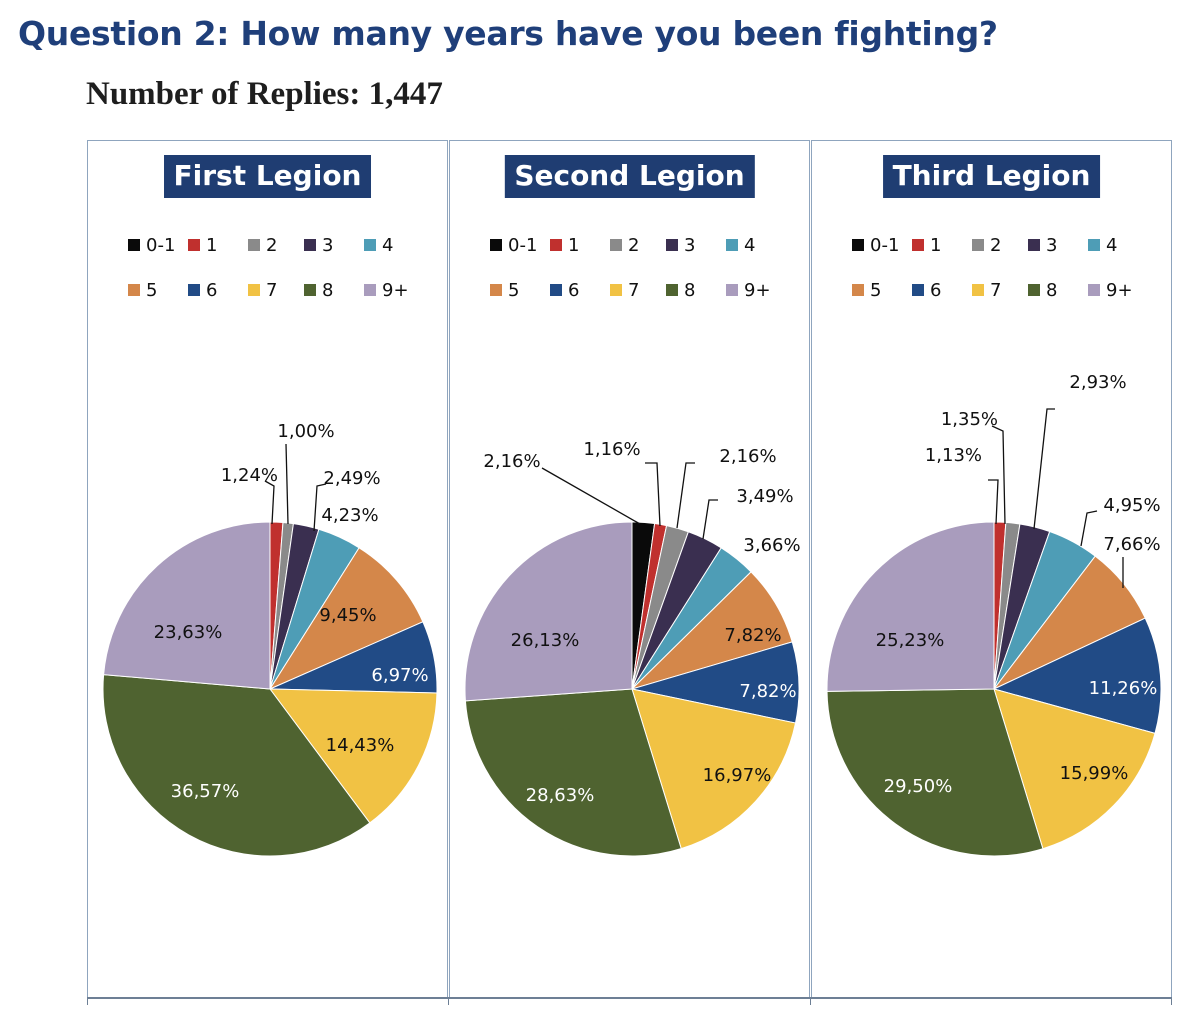  What do you see at coordinates (305, 431) in the screenshot?
I see `data-label: 1,00%` at bounding box center [305, 431].